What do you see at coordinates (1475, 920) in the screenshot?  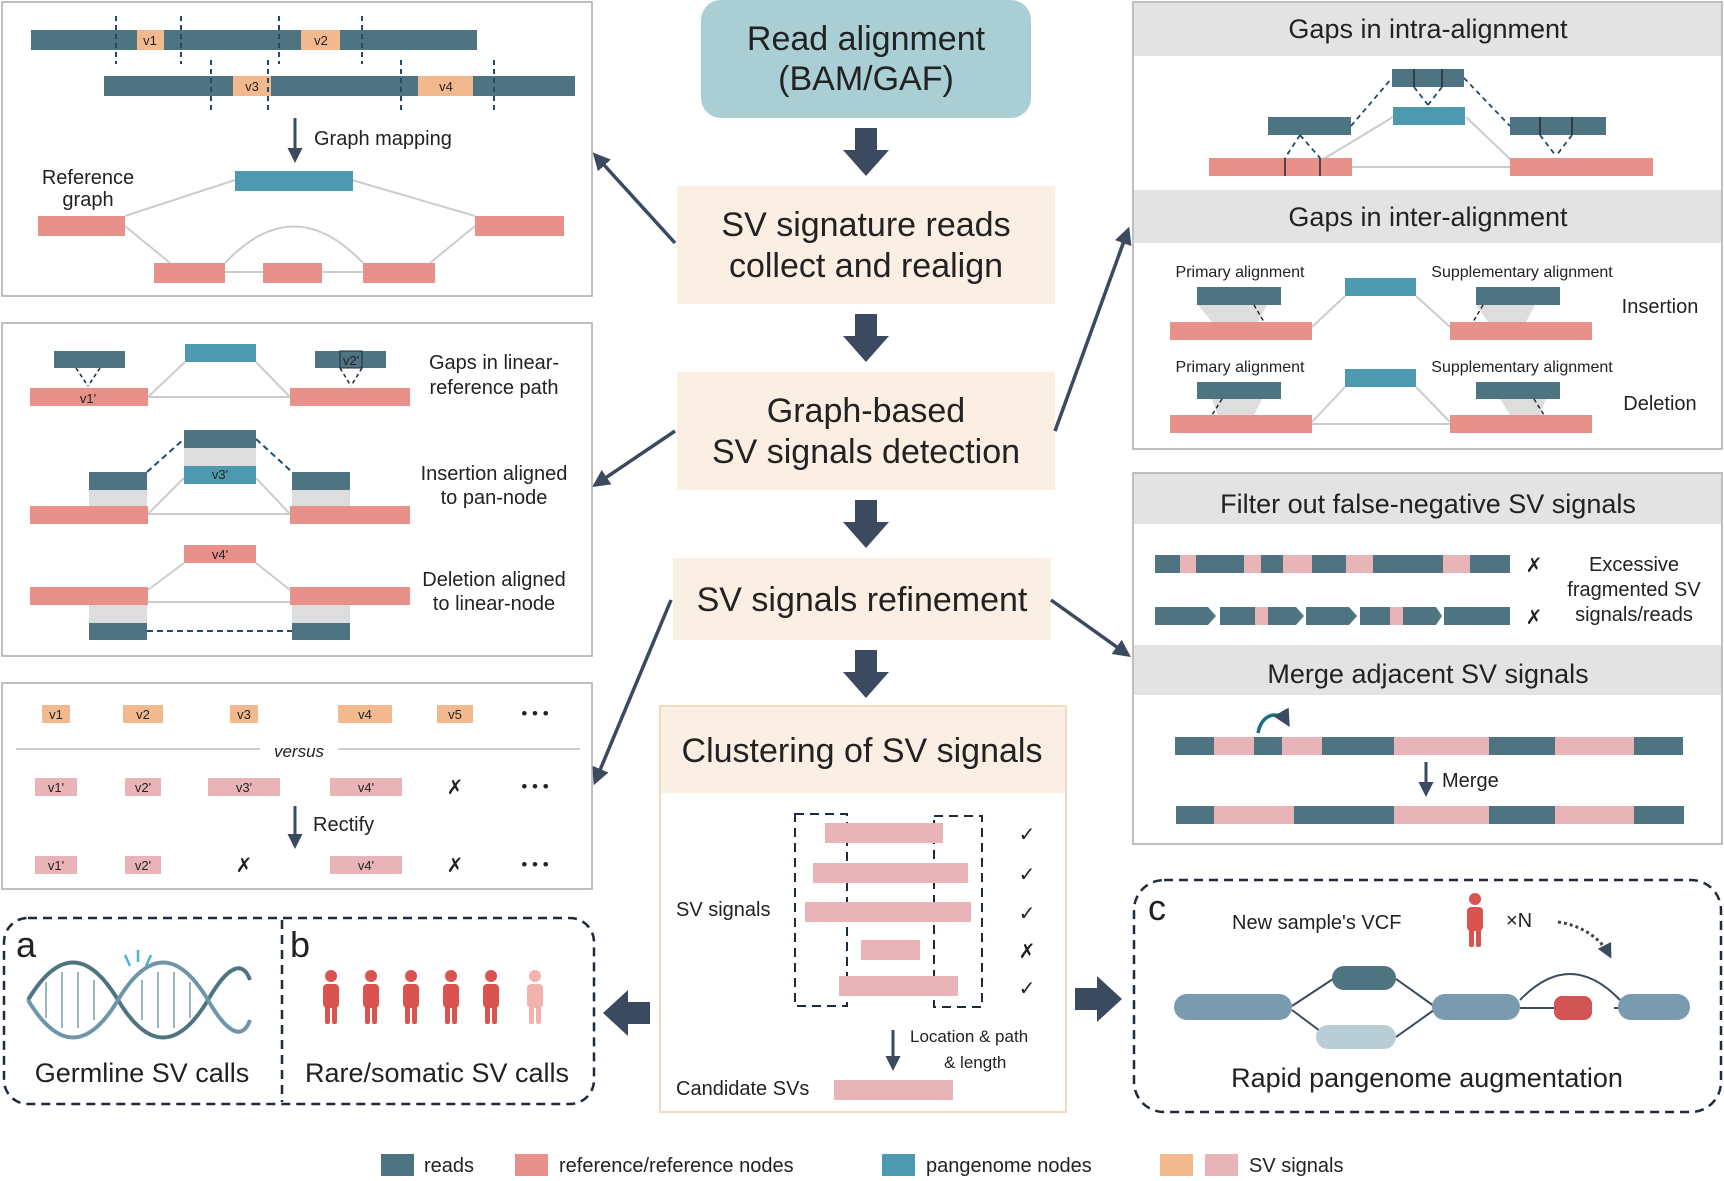 I see `person-icon` at bounding box center [1475, 920].